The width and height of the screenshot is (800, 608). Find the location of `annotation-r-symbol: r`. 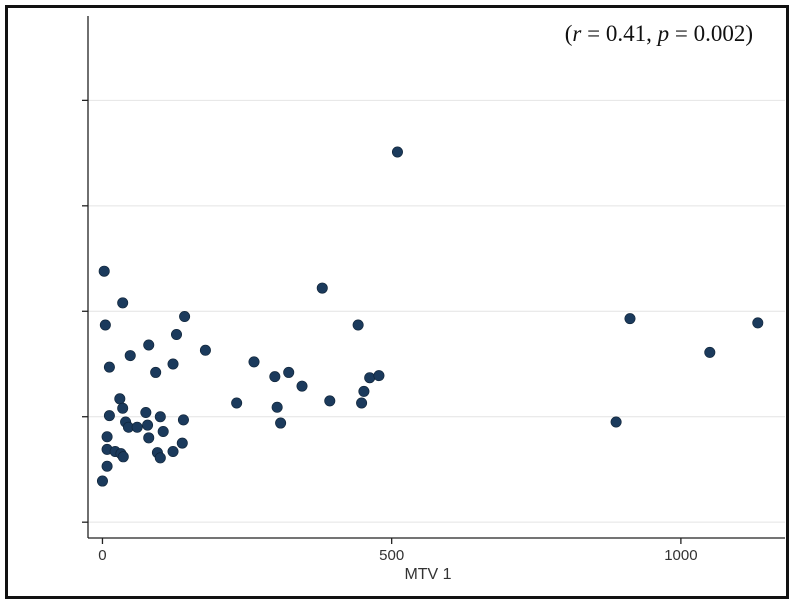

annotation-r-symbol: r is located at coordinates (577, 33).